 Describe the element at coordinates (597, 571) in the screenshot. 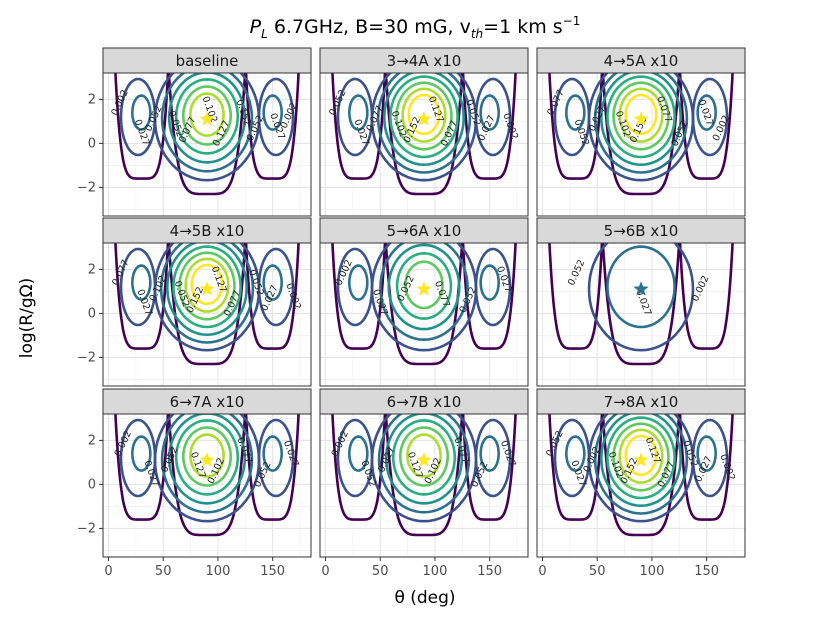

I see `x-tick-label: 50` at that location.